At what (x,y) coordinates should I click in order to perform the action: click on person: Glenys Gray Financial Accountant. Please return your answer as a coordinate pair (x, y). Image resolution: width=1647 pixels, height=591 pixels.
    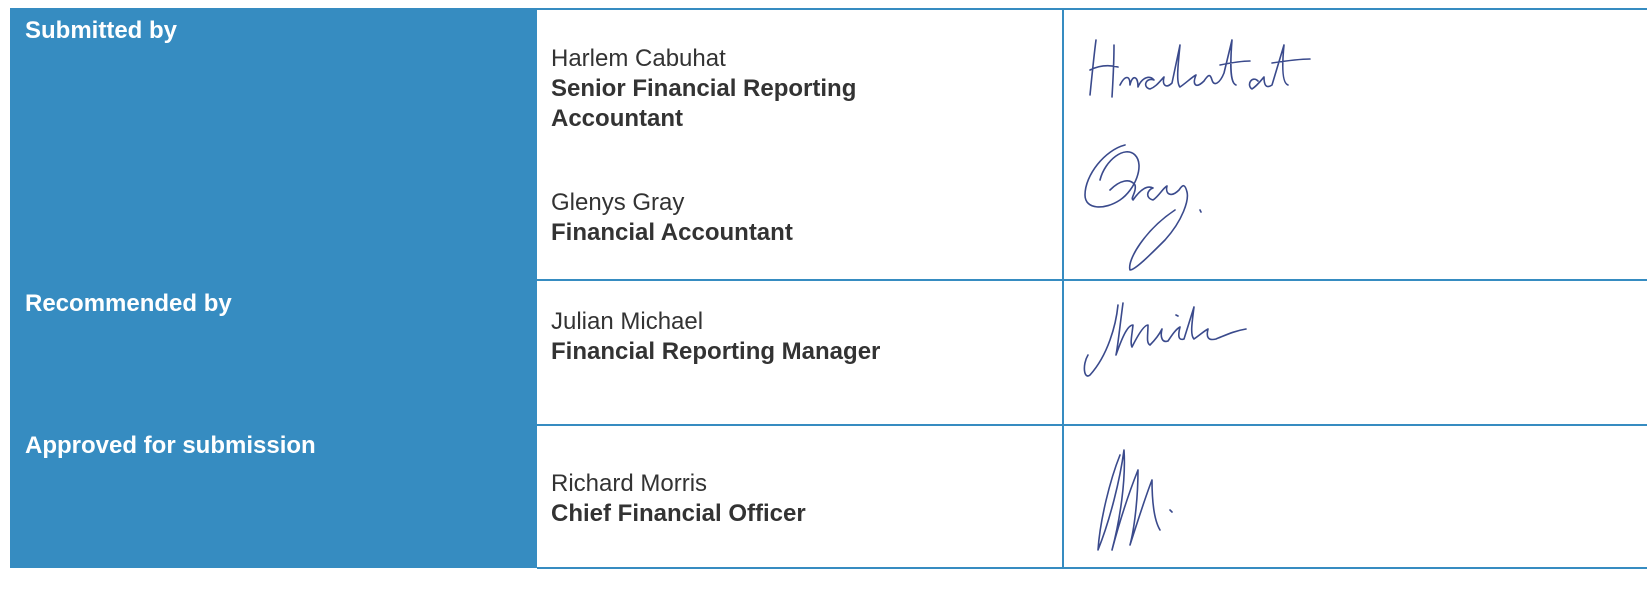
    Looking at the image, I should click on (746, 218).